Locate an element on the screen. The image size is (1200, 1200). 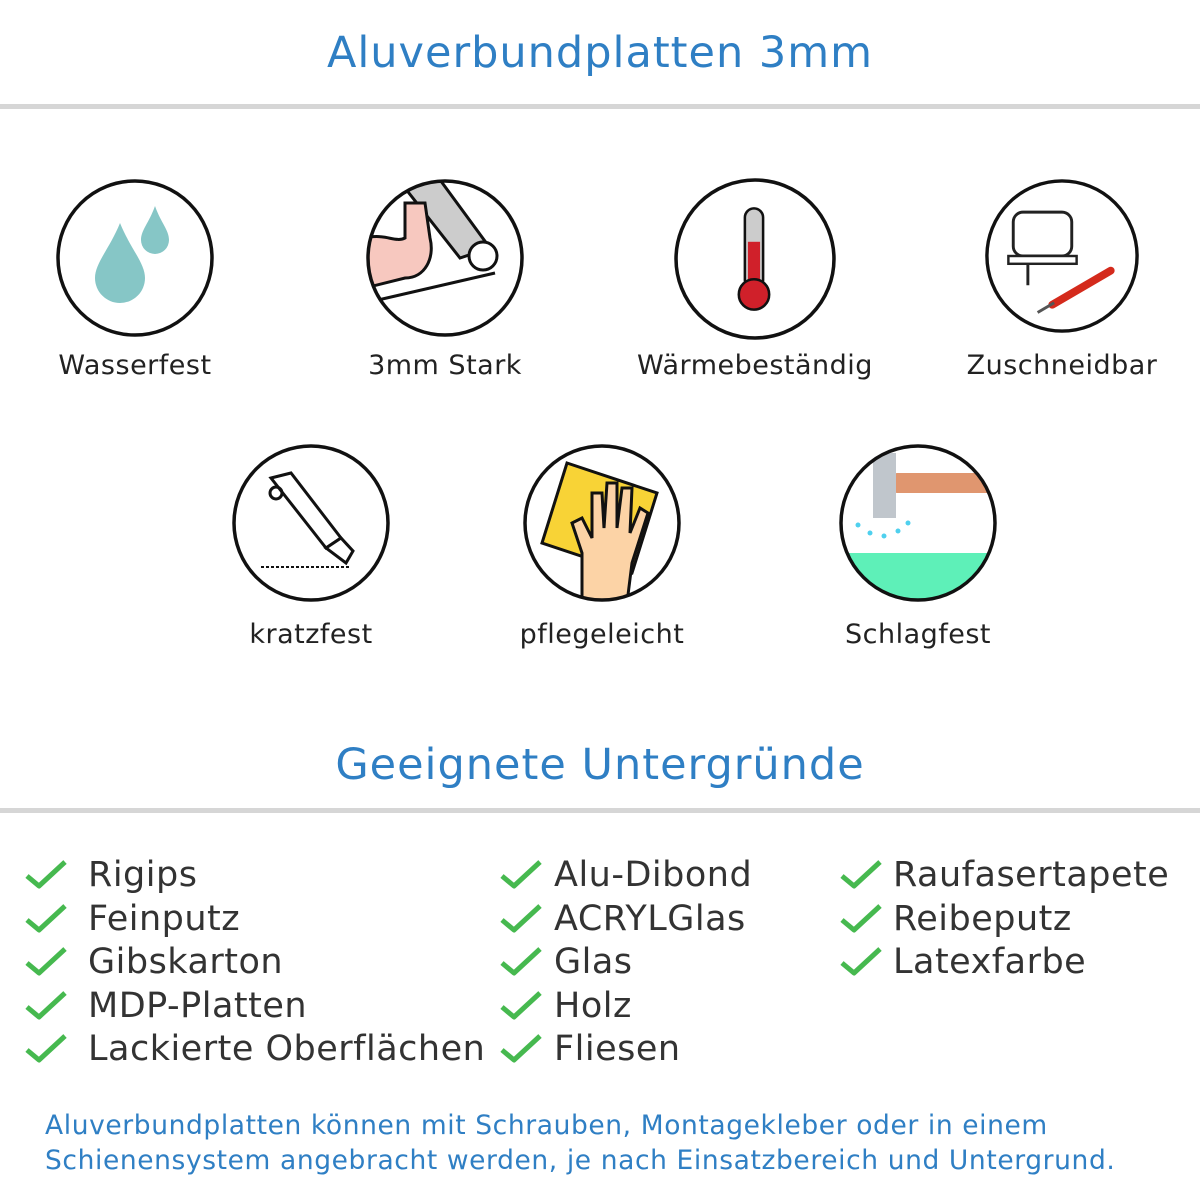
list-item: Glas is located at coordinates (566, 962).